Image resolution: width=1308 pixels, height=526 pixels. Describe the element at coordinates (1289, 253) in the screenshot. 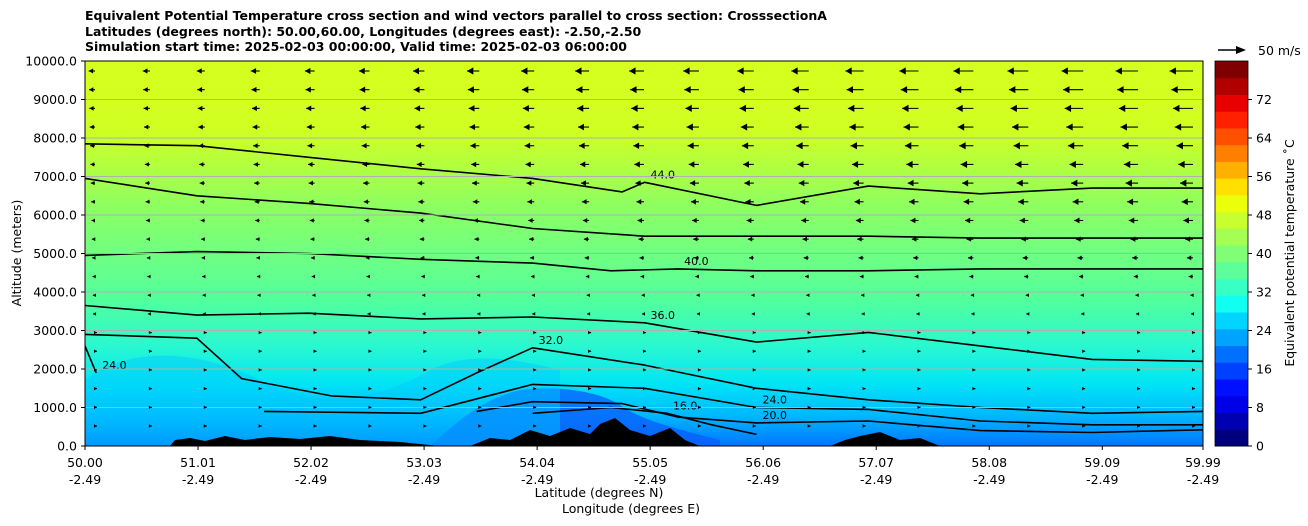

I see `colorbar-label: Equivalent potential temperature ˚C` at that location.